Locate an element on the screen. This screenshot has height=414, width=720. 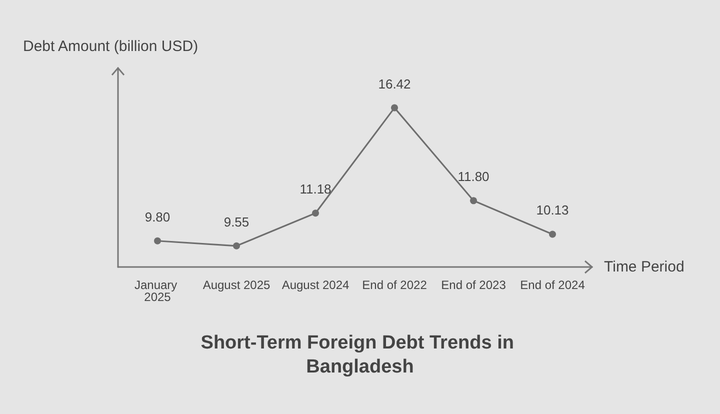
data-label: 9.55 is located at coordinates (237, 222).